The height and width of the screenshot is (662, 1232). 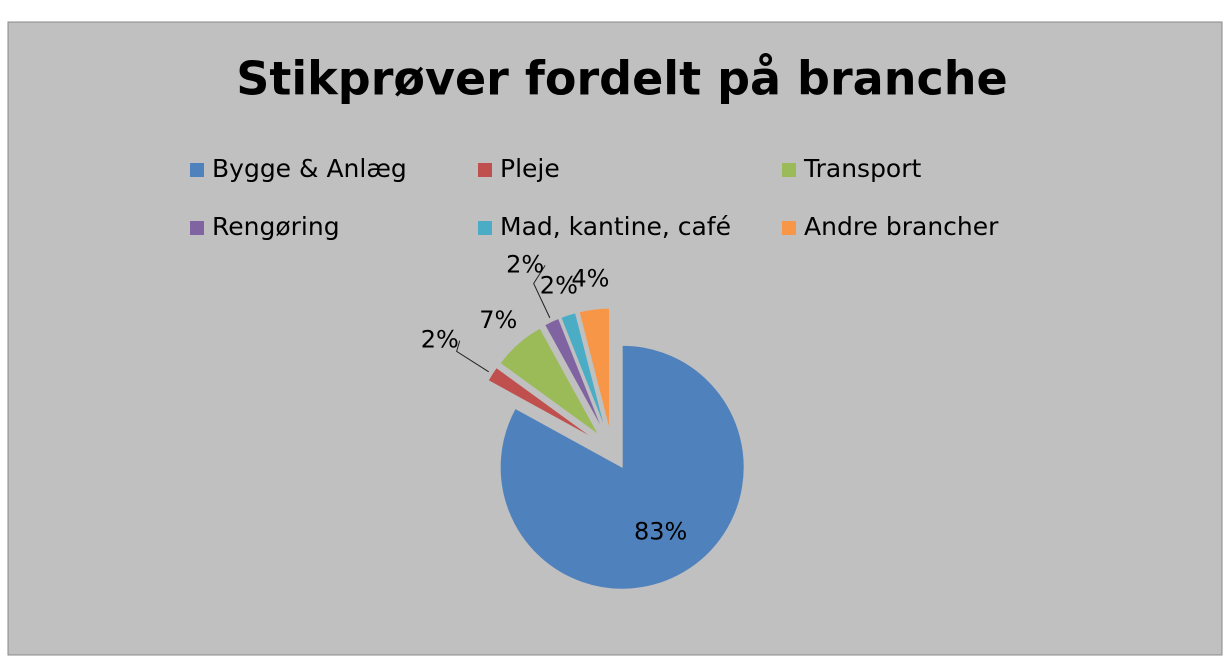 What do you see at coordinates (276, 226) in the screenshot?
I see `legend-label: Rengøring` at bounding box center [276, 226].